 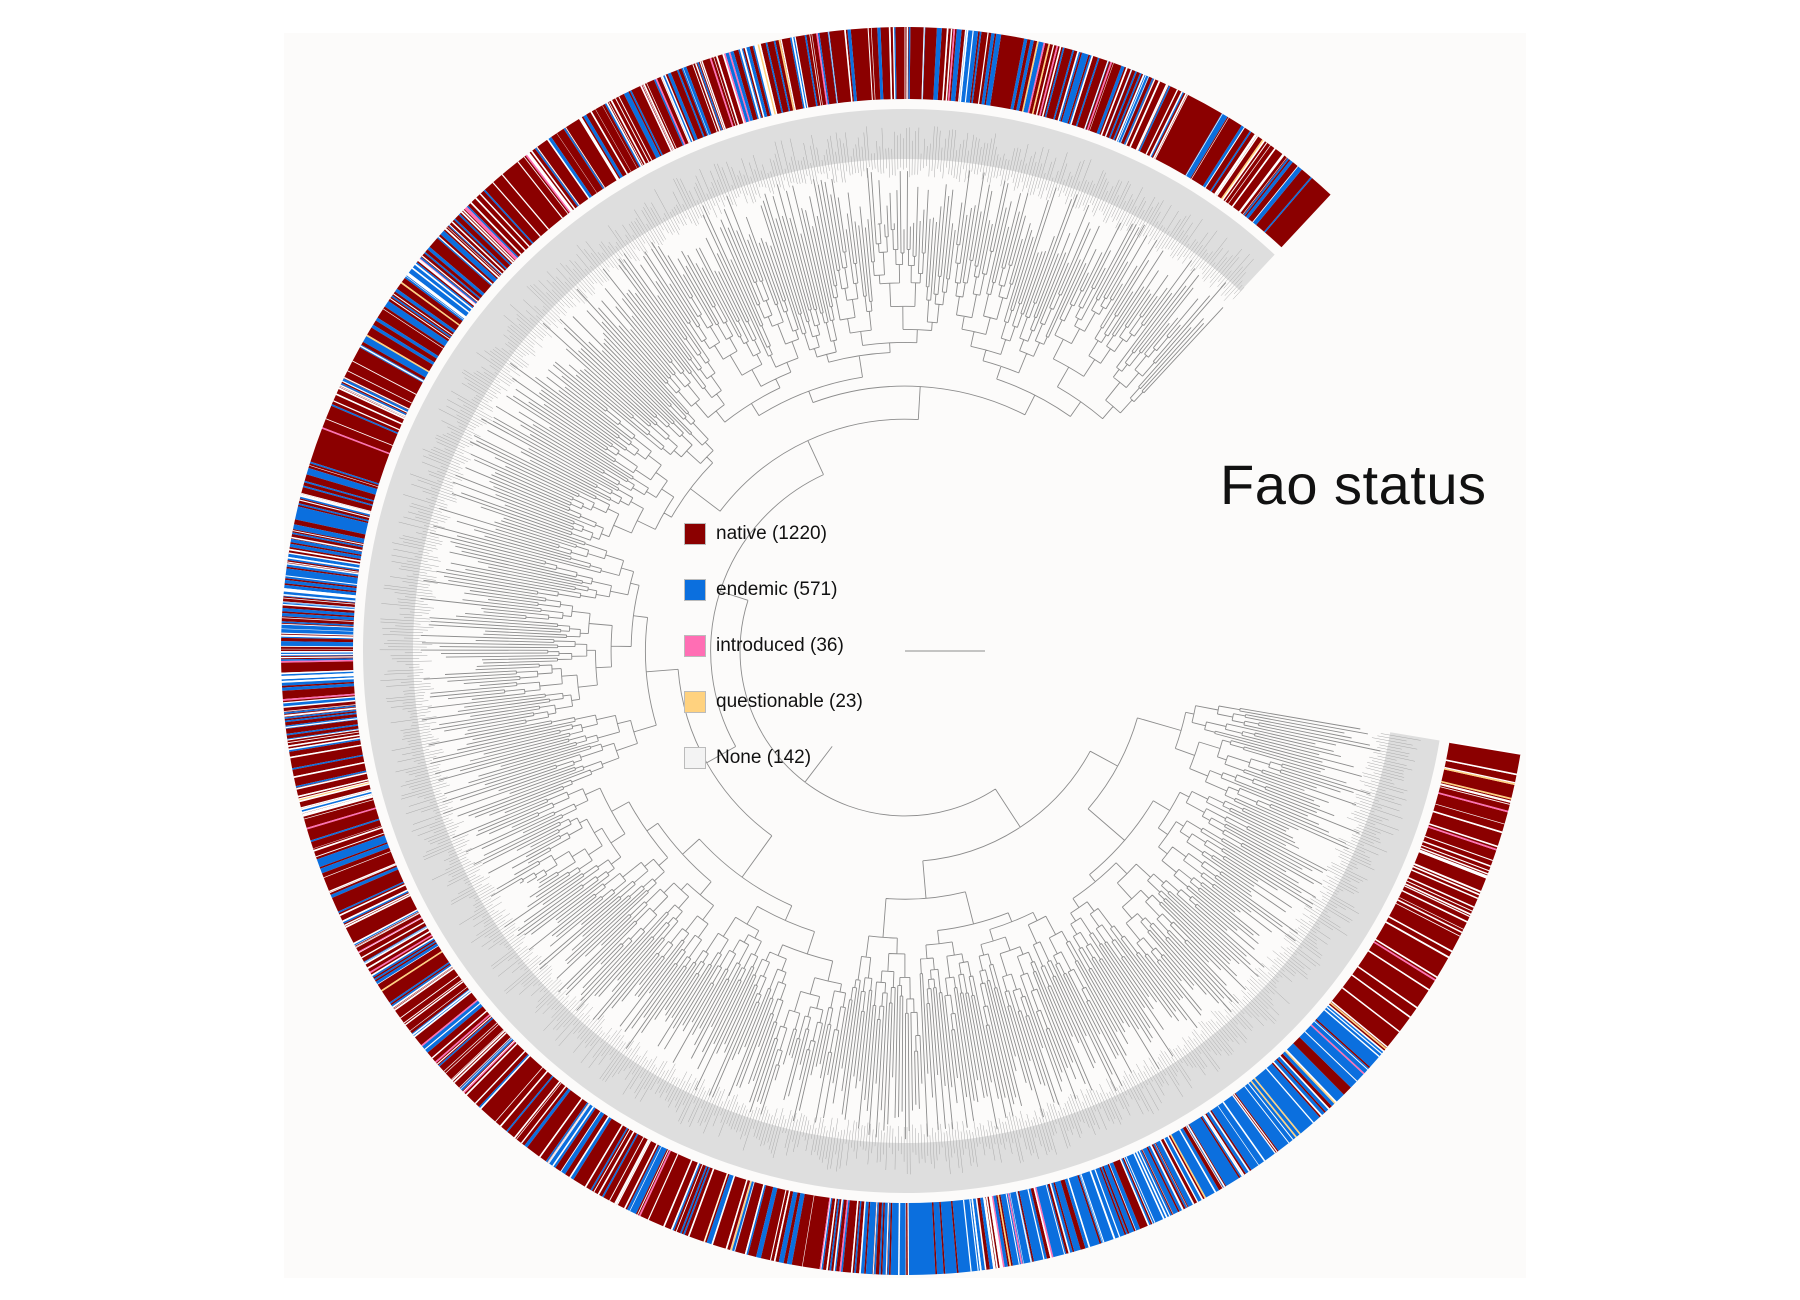 I want to click on legend-swatch-questionable, so click(x=695, y=702).